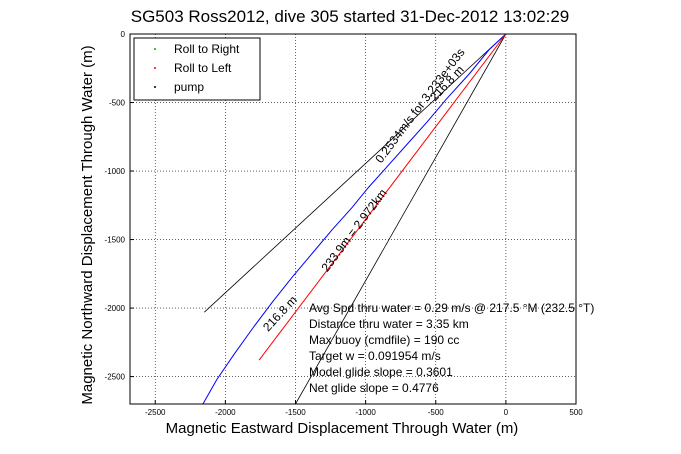 The image size is (681, 454). Describe the element at coordinates (576, 412) in the screenshot. I see `x-tick-label: 500` at that location.